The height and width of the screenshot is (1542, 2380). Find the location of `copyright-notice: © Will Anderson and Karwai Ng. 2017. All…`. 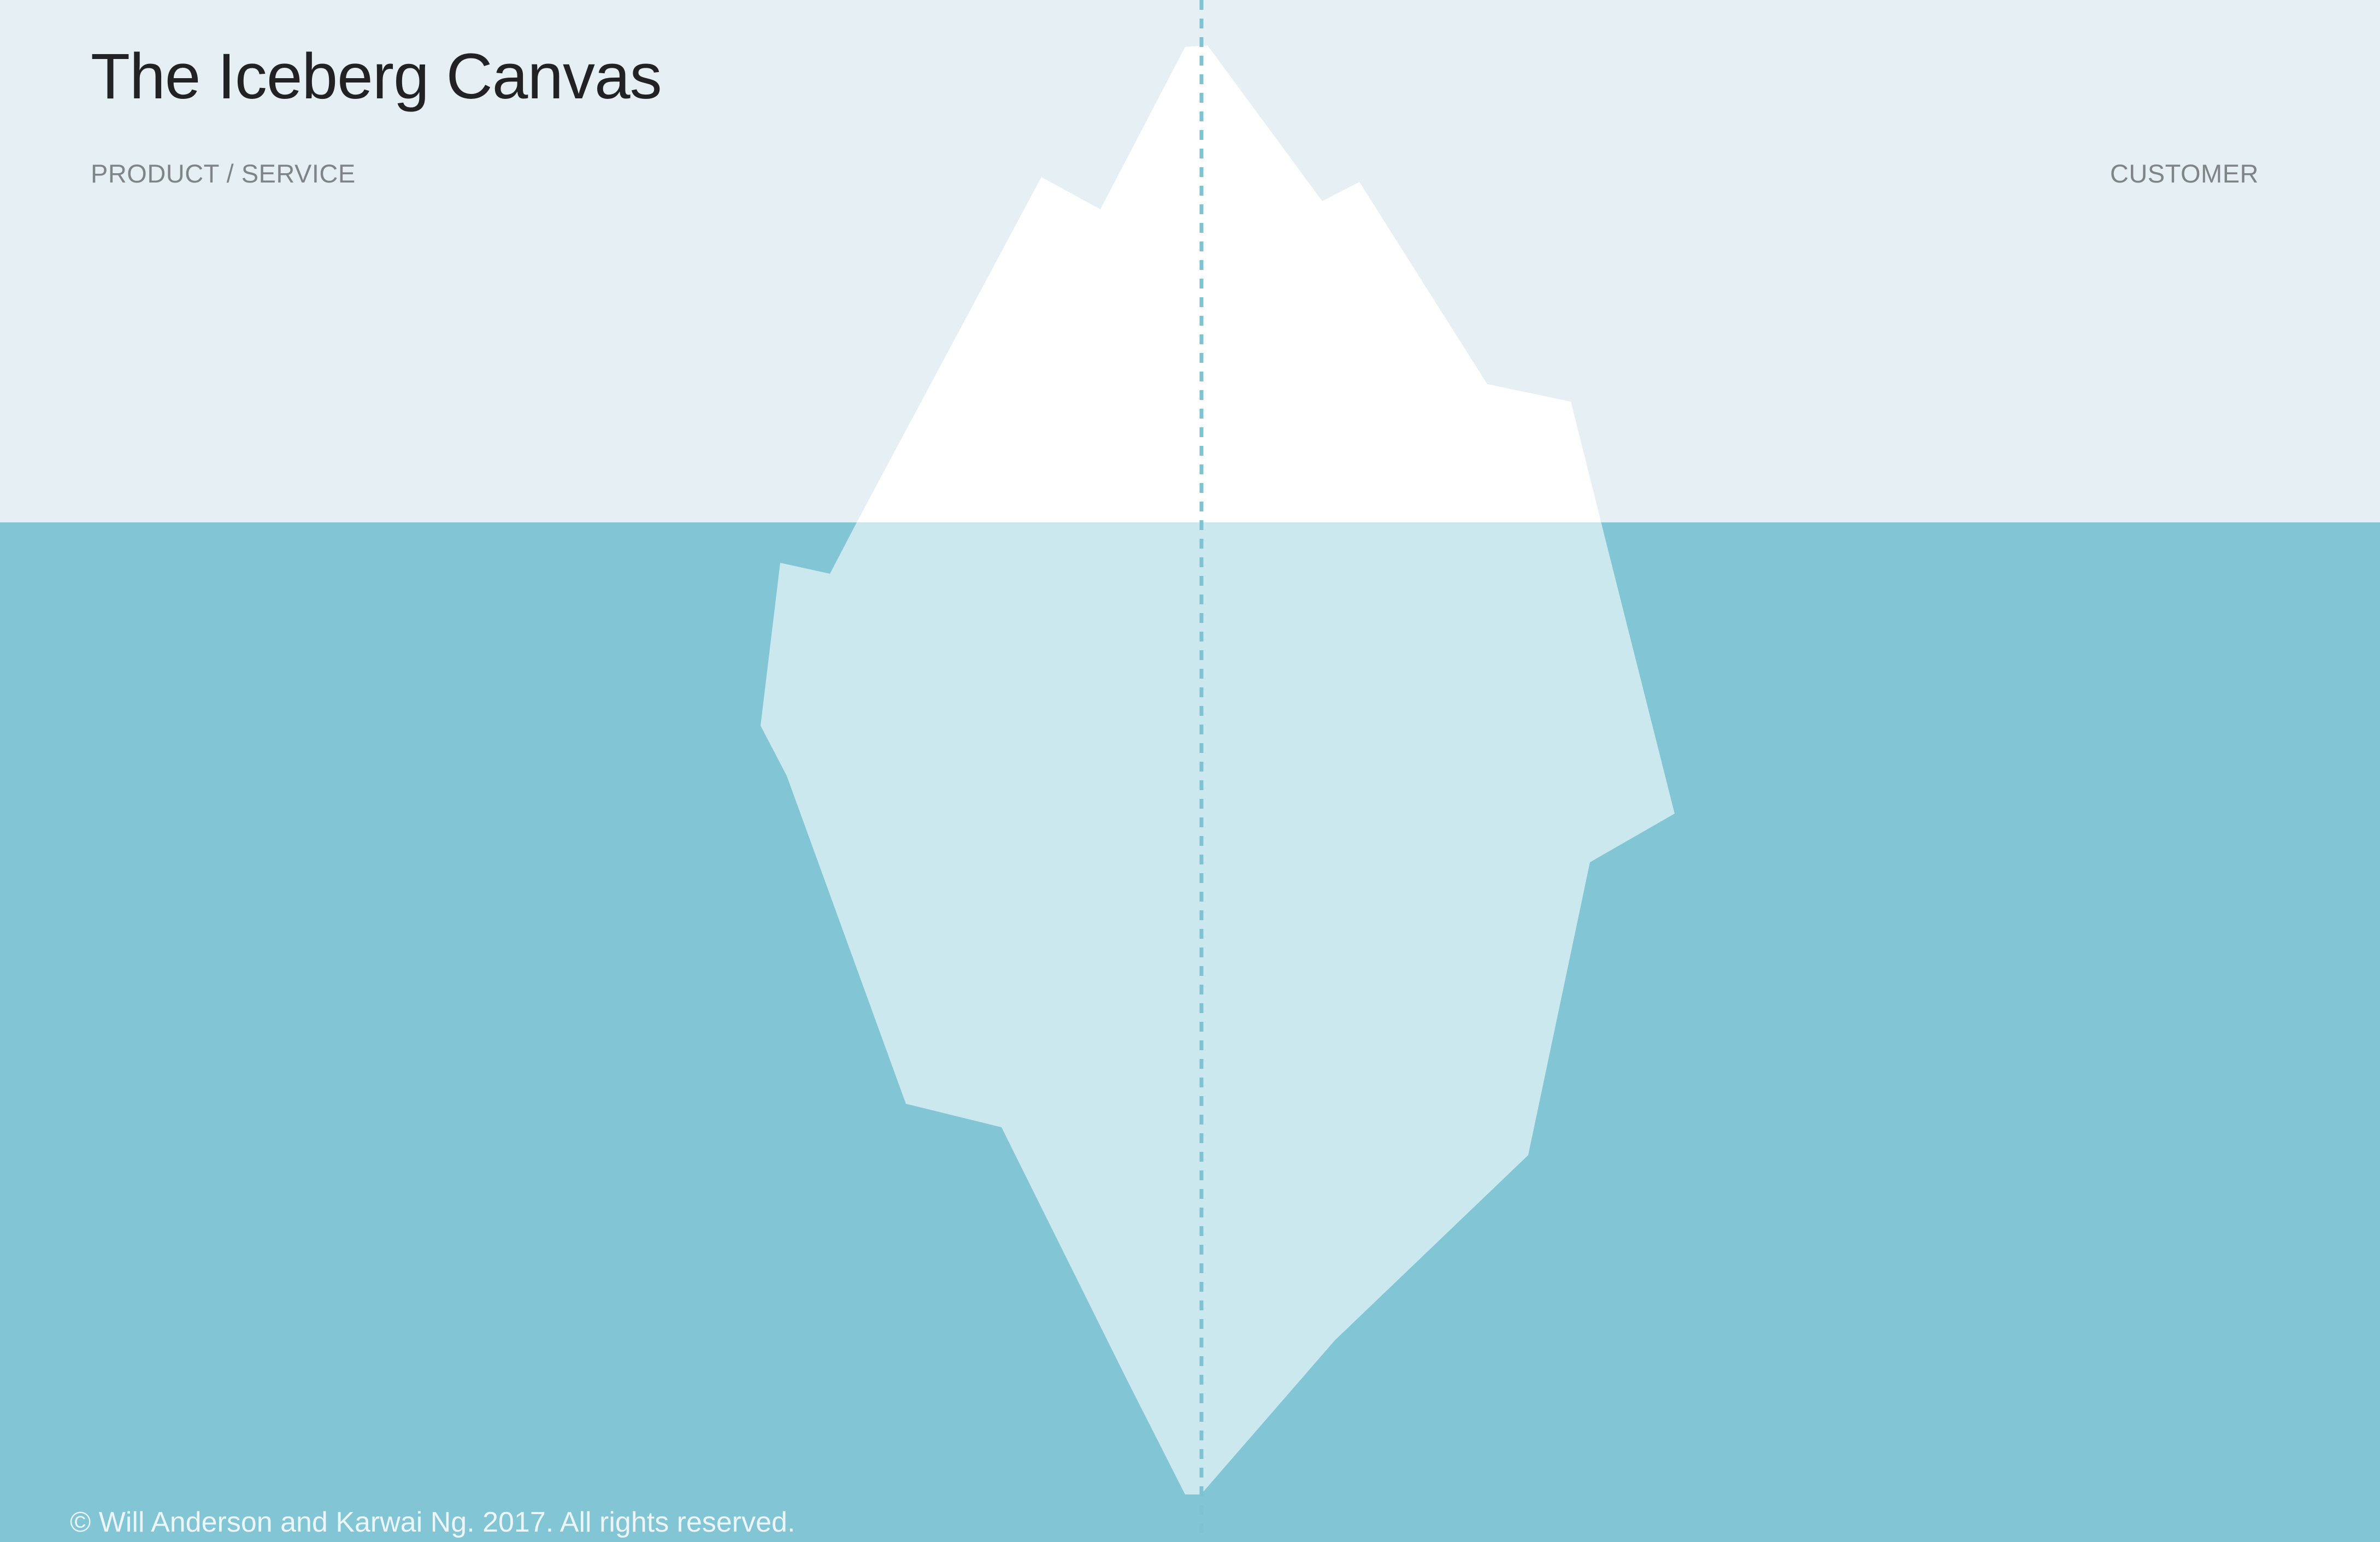

copyright-notice: © Will Anderson and Karwai Ng. 2017. All… is located at coordinates (433, 1522).